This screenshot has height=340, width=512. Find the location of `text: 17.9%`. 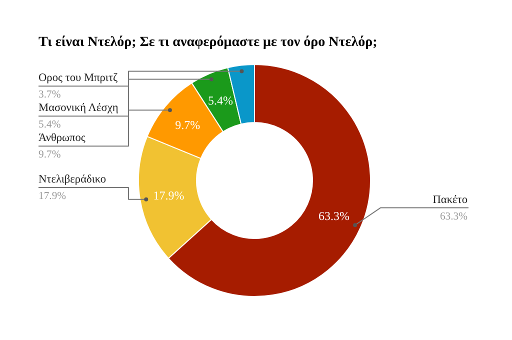

text: 17.9% is located at coordinates (52, 196).